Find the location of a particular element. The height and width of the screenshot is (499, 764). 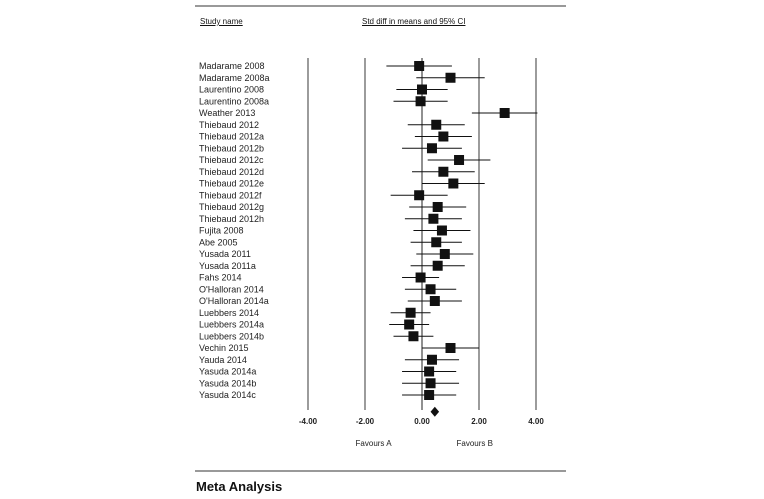

study-row: Yauda 2014 is located at coordinates (329, 359).